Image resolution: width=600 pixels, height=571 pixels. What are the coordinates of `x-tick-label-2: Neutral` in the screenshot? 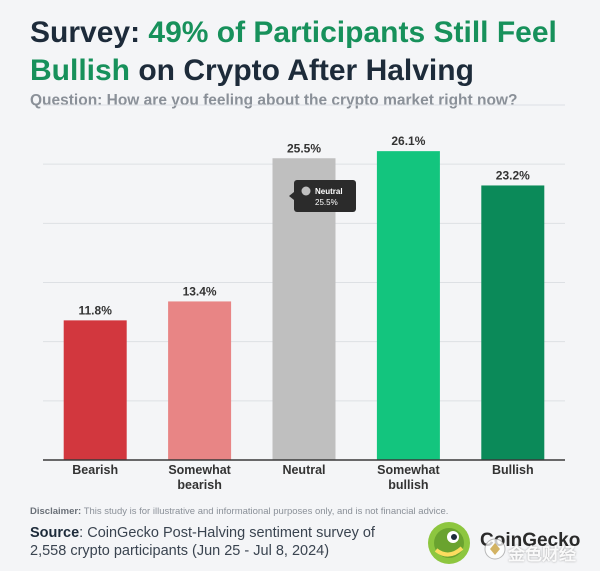 It's located at (303, 470).